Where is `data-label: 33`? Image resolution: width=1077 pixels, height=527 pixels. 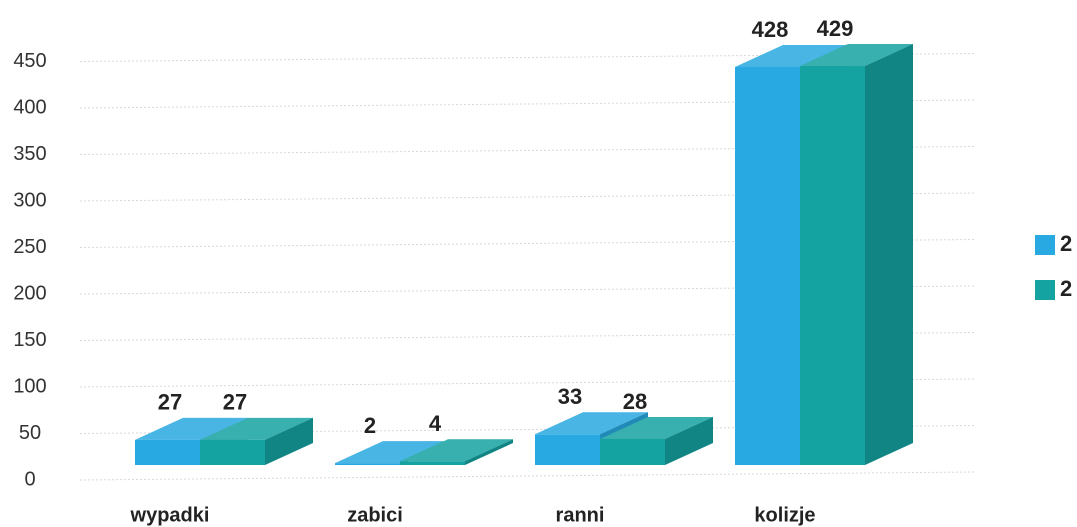 data-label: 33 is located at coordinates (570, 396).